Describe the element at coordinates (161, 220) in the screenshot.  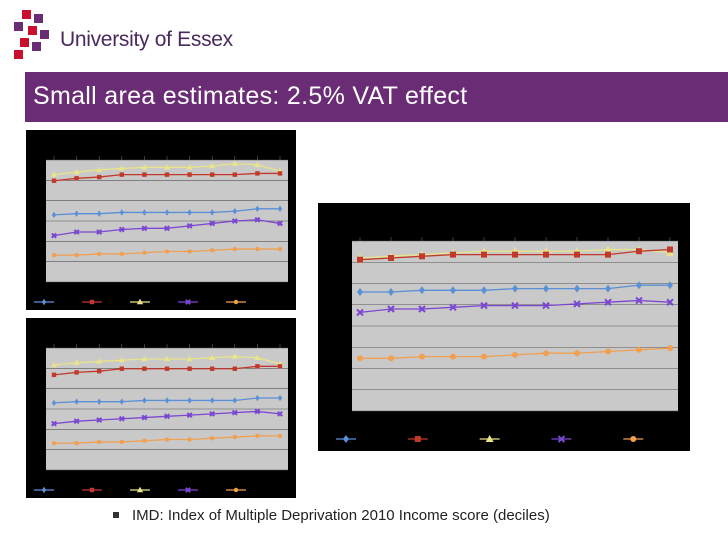
I see `chart-top-left` at that location.